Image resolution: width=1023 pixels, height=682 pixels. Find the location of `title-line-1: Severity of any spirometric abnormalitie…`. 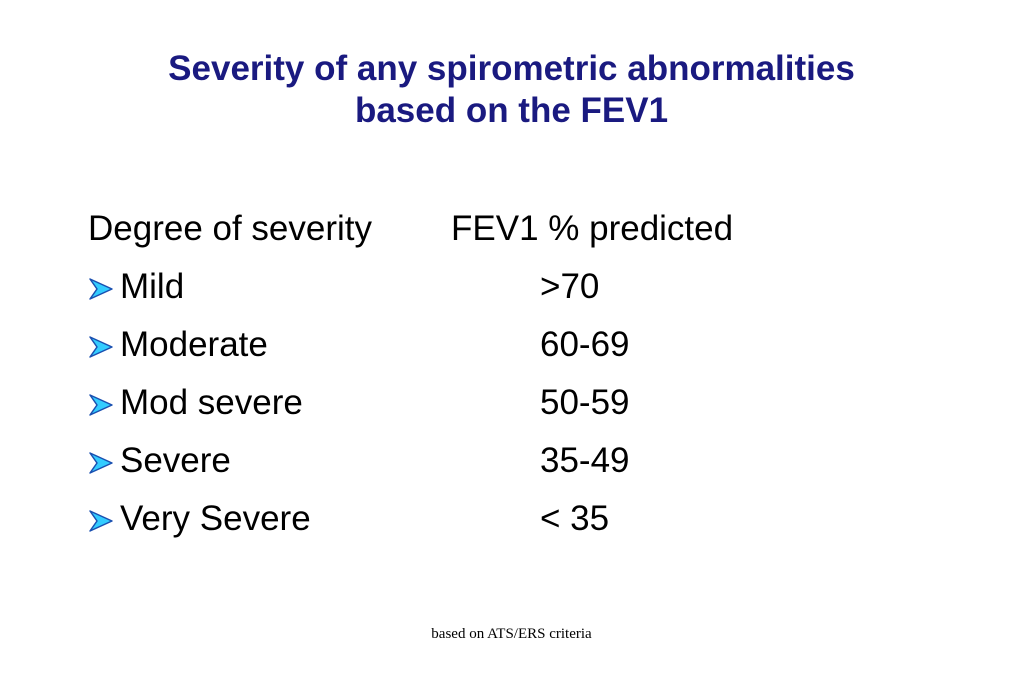

title-line-1: Severity of any spirometric abnormalitie… is located at coordinates (511, 68).